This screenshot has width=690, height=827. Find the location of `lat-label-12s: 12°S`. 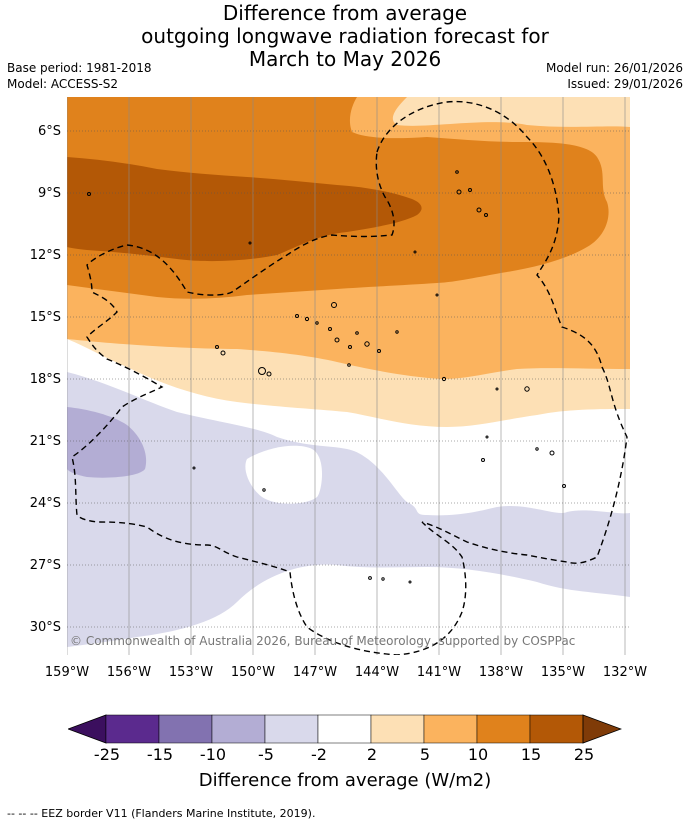

lat-label-12s: 12°S is located at coordinates (45, 255).